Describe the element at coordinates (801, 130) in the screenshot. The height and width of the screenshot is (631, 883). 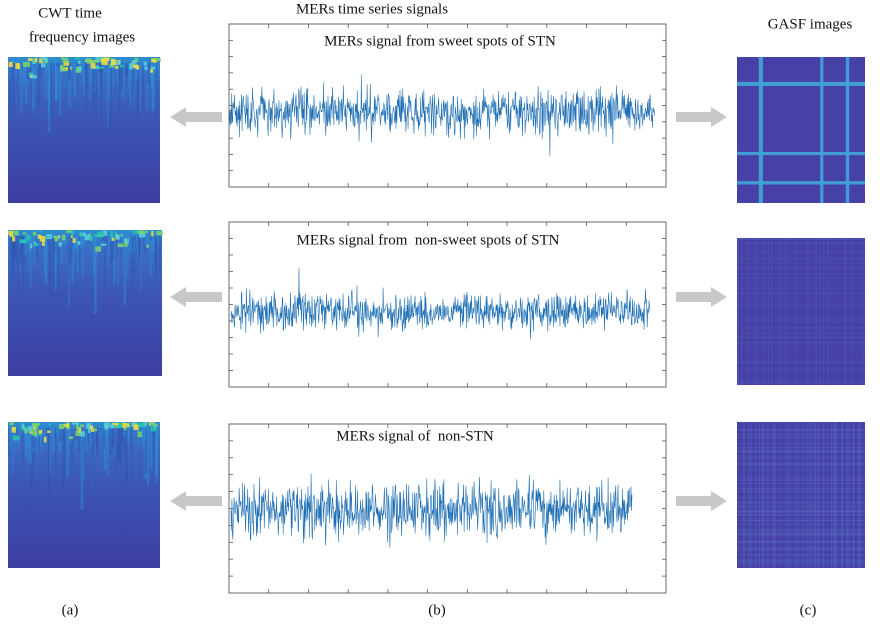
I see `gasf-image` at that location.